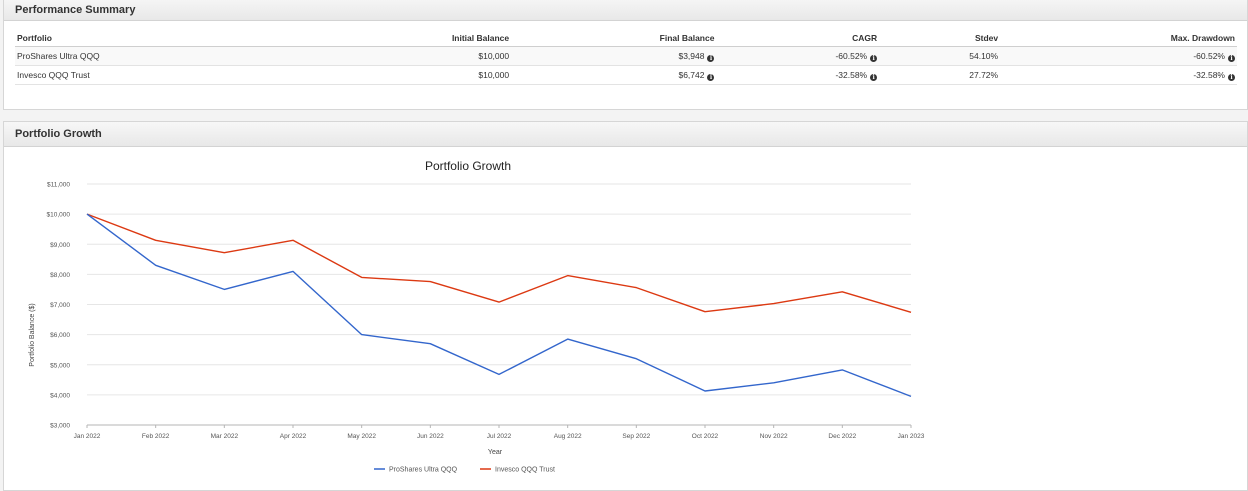 Image resolution: width=1248 pixels, height=491 pixels. What do you see at coordinates (851, 55) in the screenshot?
I see `cagr: -60.52%` at bounding box center [851, 55].